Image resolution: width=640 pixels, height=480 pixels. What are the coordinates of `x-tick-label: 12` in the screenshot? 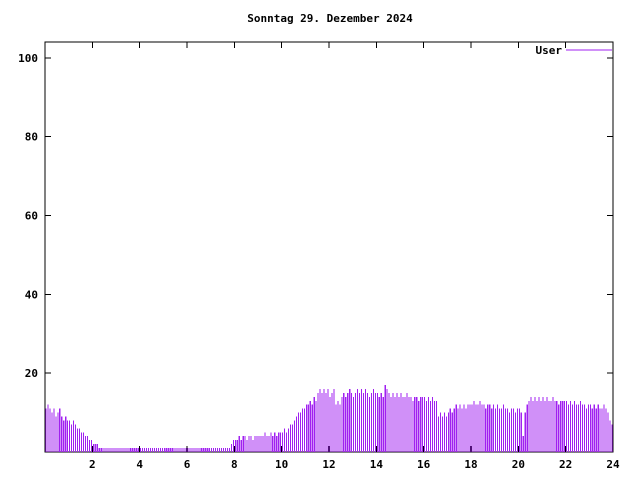 It's located at (328, 464).